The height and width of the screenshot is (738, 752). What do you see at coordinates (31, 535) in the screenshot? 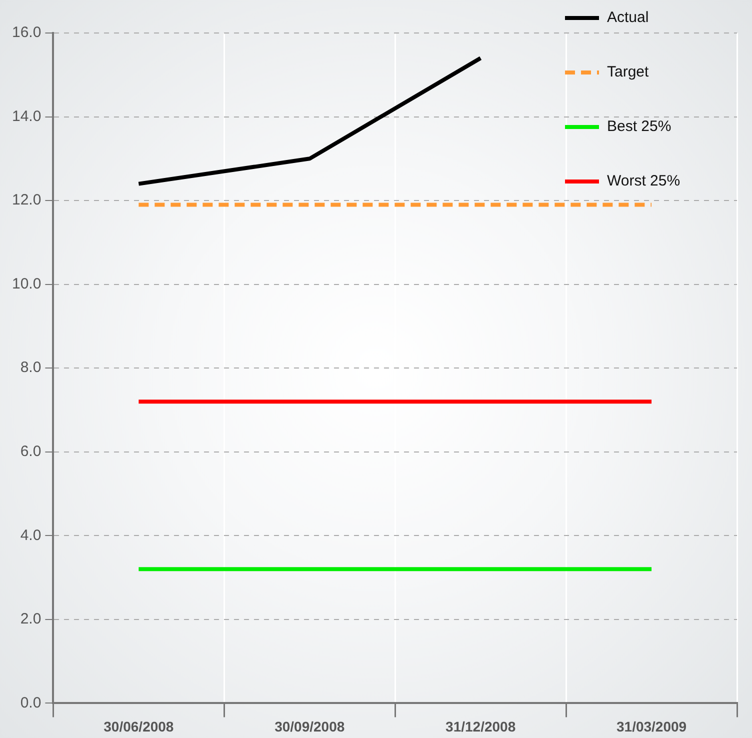
I see `y-tick-label: 4.0` at bounding box center [31, 535].